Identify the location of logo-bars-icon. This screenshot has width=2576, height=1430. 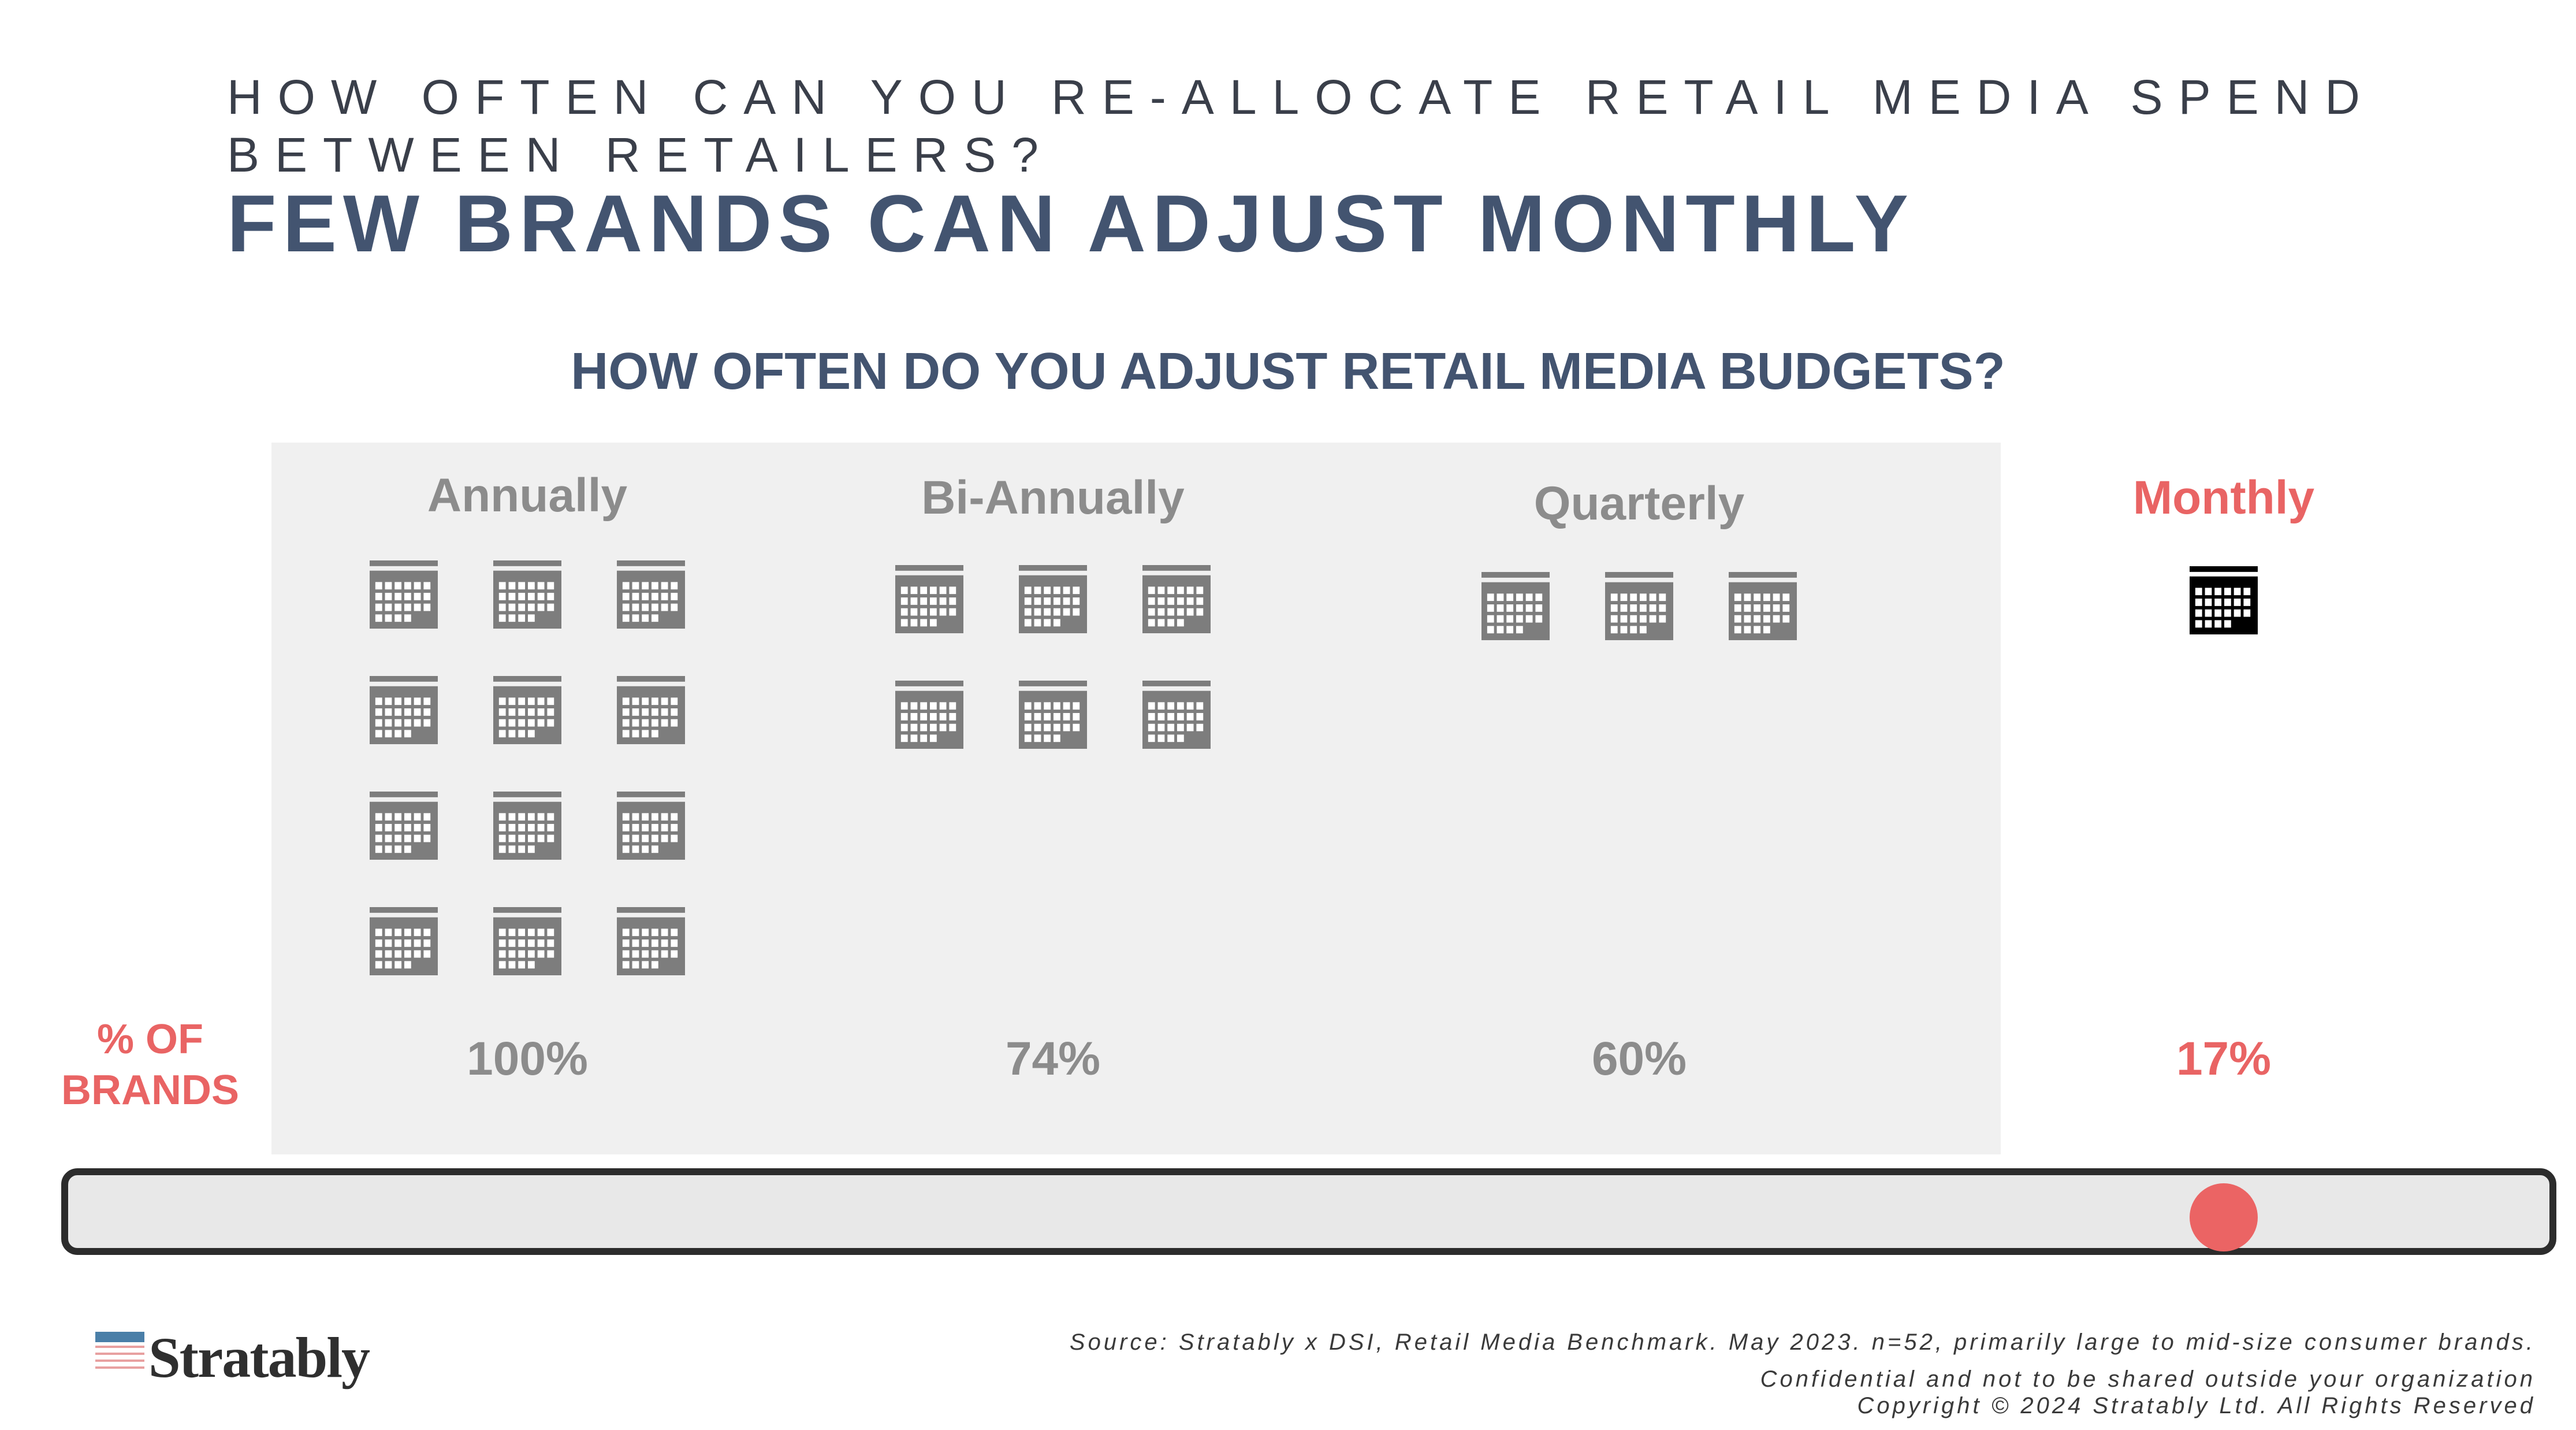
(120, 1350).